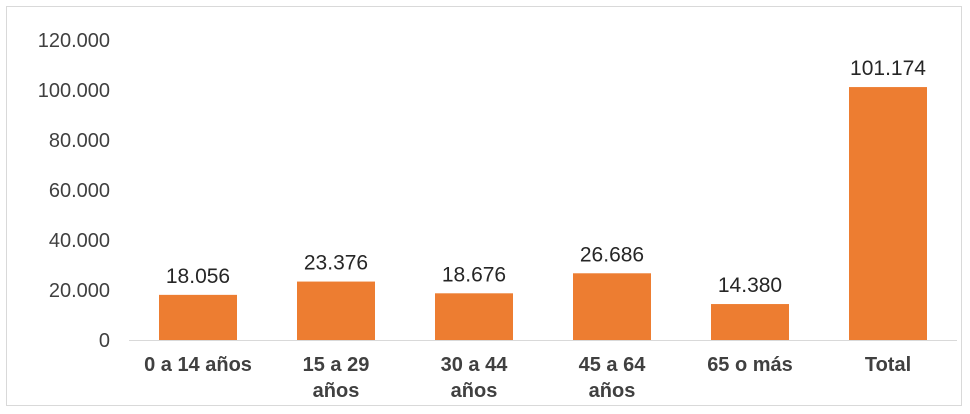 The width and height of the screenshot is (970, 414). I want to click on x-tick-label: 15 a 29, so click(336, 365).